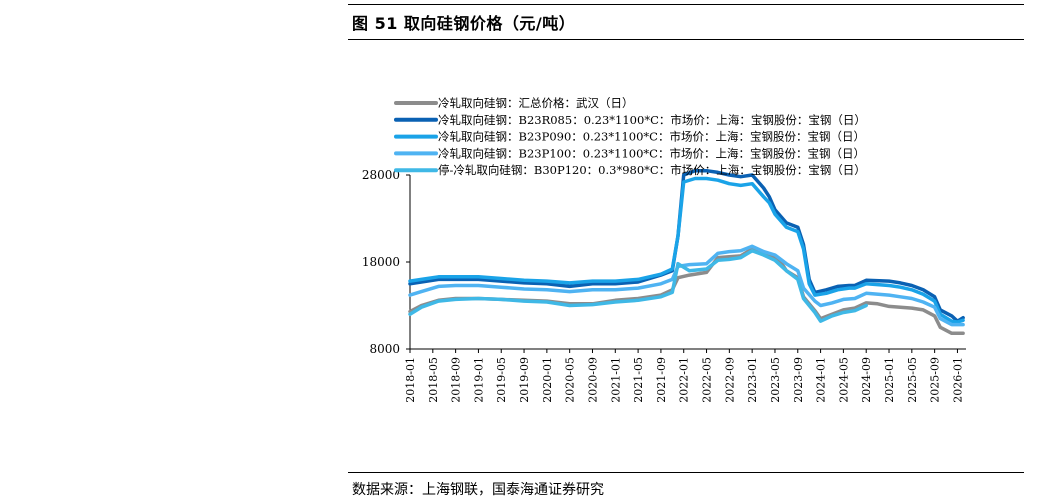 The height and width of the screenshot is (502, 1038). I want to click on figure-title: 图 51 取向硅钢价格（元/吨）, so click(464, 23).